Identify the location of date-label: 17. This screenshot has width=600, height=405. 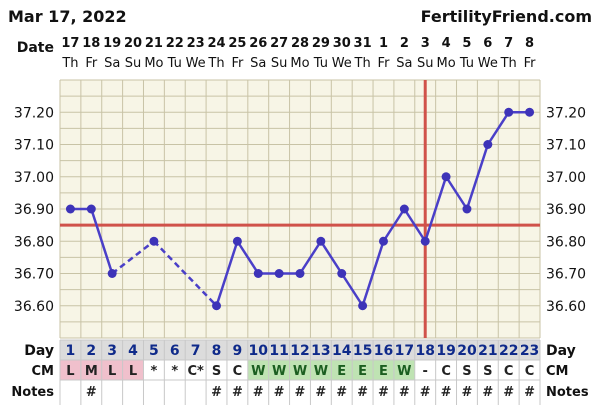
(70, 43).